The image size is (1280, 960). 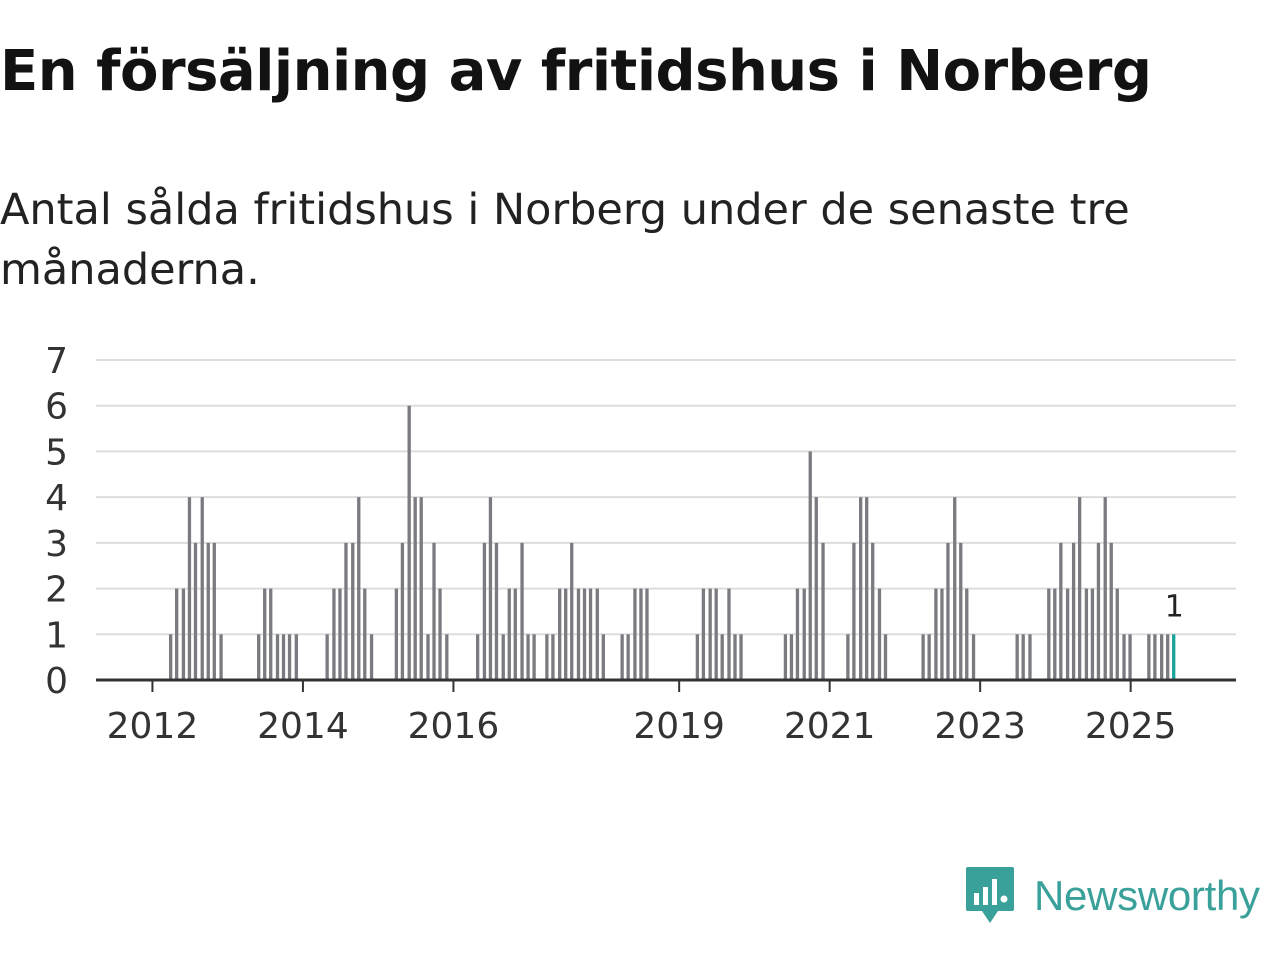 I want to click on annotations: 1, so click(x=1174, y=606).